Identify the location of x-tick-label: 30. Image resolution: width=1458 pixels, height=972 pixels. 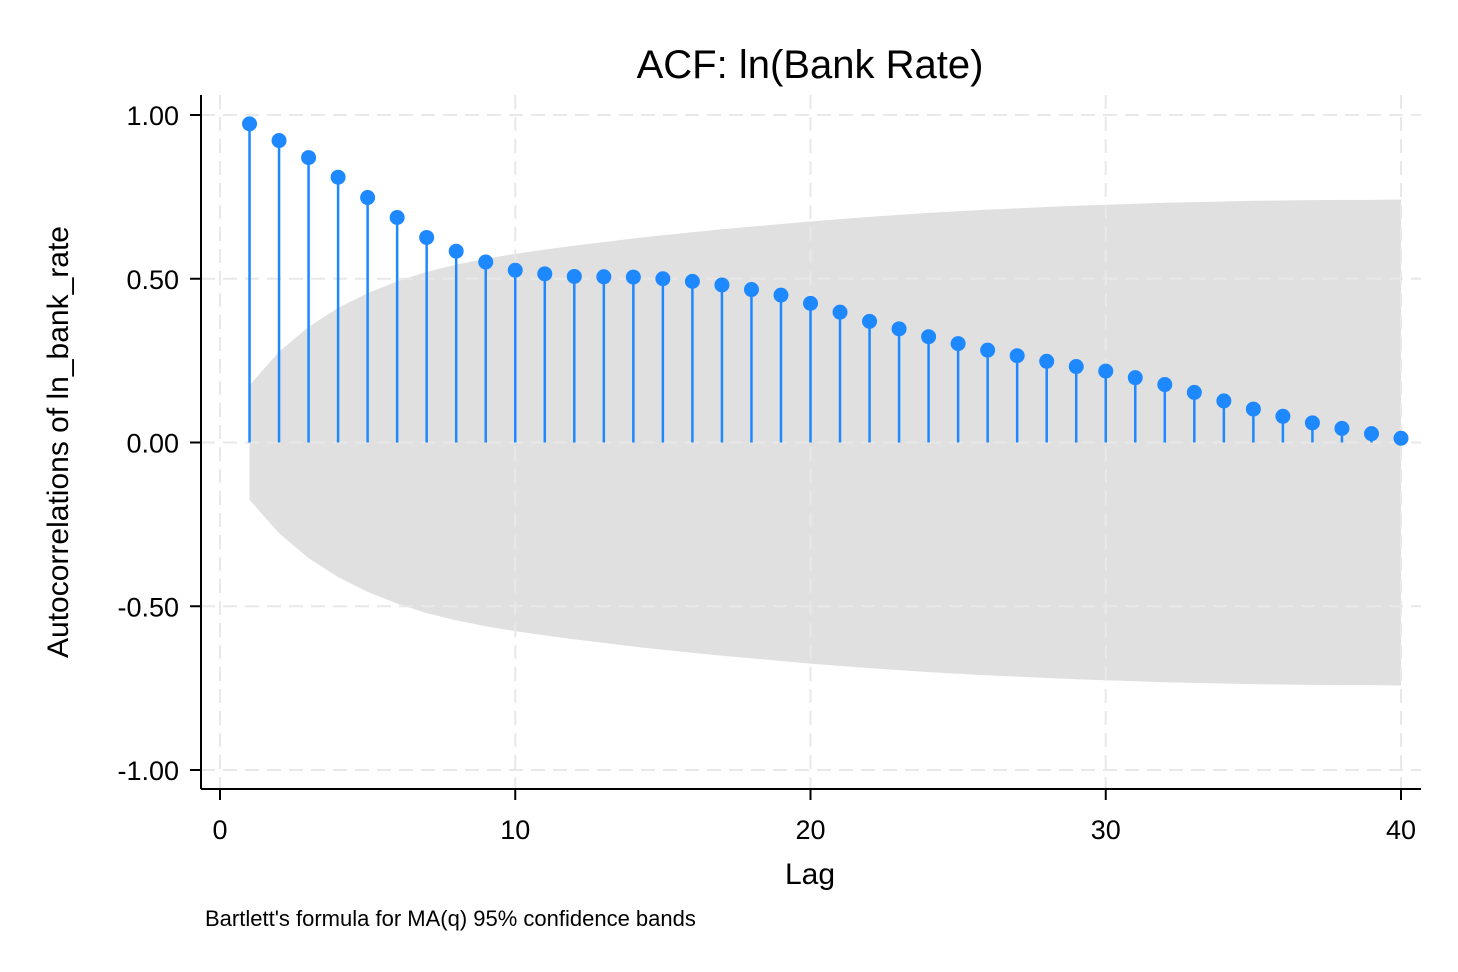
(1106, 830).